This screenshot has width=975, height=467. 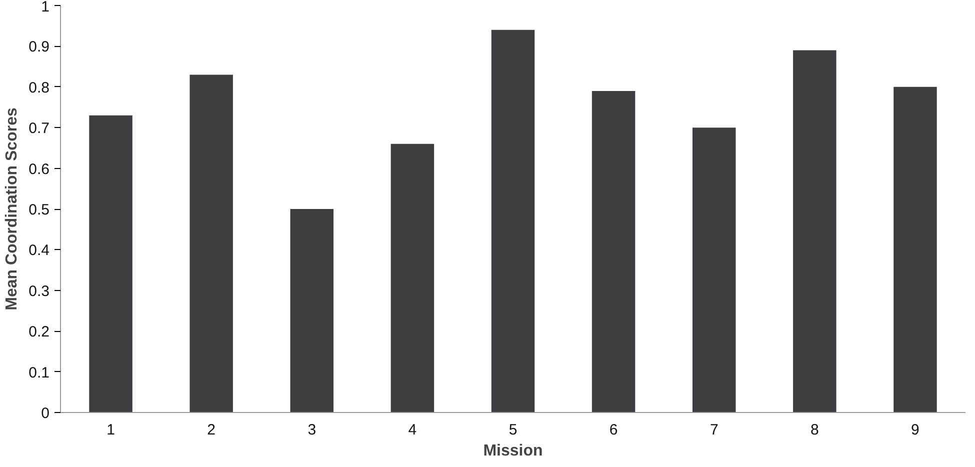 What do you see at coordinates (513, 430) in the screenshot?
I see `x-tick-label: 5` at bounding box center [513, 430].